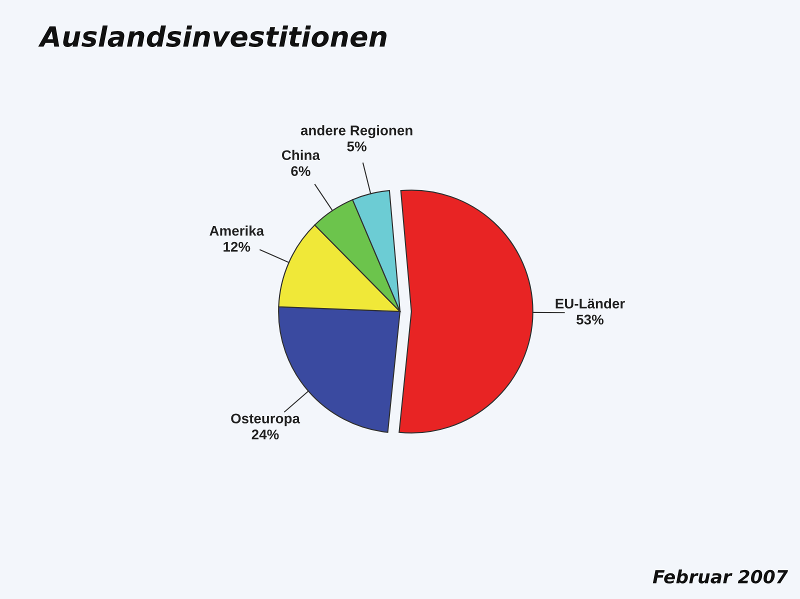  I want to click on slice-label: EU-Länder, so click(590, 303).